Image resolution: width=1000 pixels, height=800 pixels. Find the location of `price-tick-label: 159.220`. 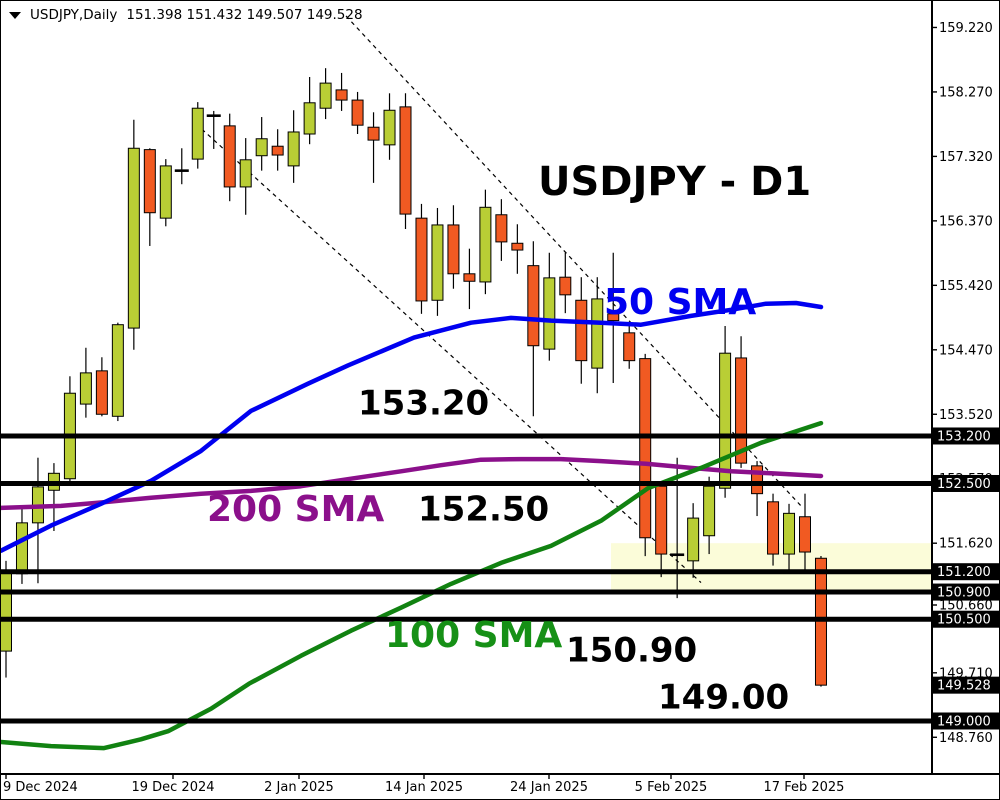

price-tick-label: 159.220 is located at coordinates (966, 28).